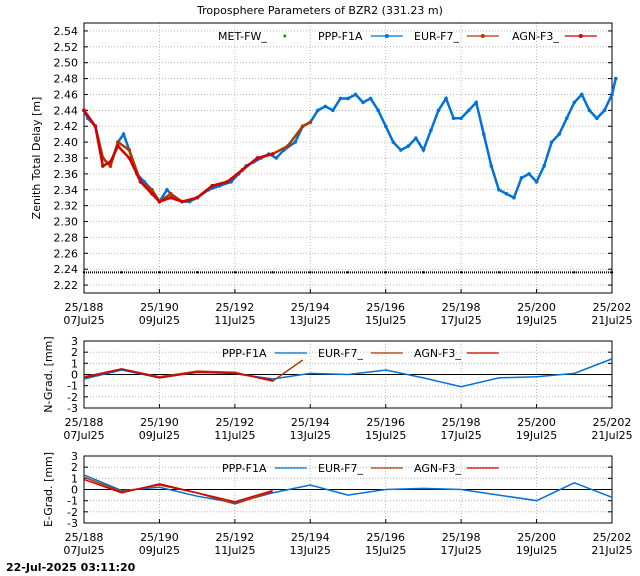  I want to click on y-tick-label: 2.32, so click(66, 206).